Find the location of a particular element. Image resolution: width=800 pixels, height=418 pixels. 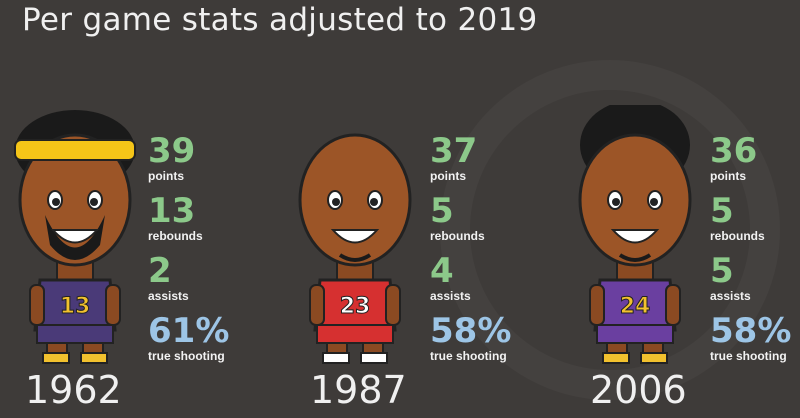

stat-value: 36 is located at coordinates (734, 151).